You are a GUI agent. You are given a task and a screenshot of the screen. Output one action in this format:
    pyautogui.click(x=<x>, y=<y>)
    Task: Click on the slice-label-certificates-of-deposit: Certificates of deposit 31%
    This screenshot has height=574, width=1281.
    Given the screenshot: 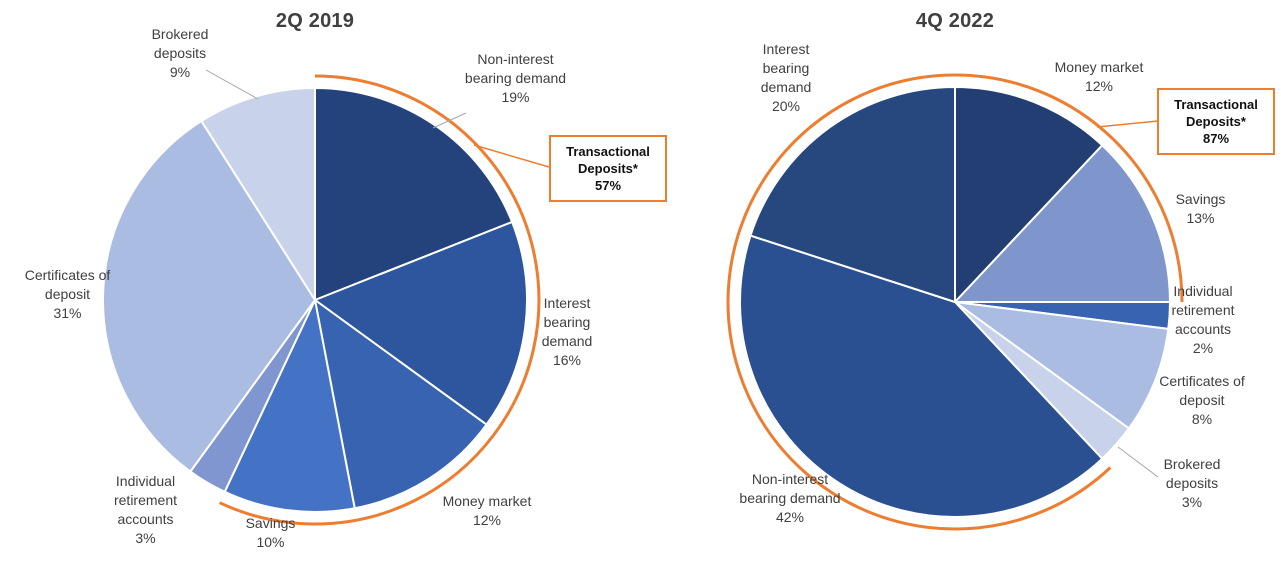 What is the action you would take?
    pyautogui.click(x=67, y=294)
    